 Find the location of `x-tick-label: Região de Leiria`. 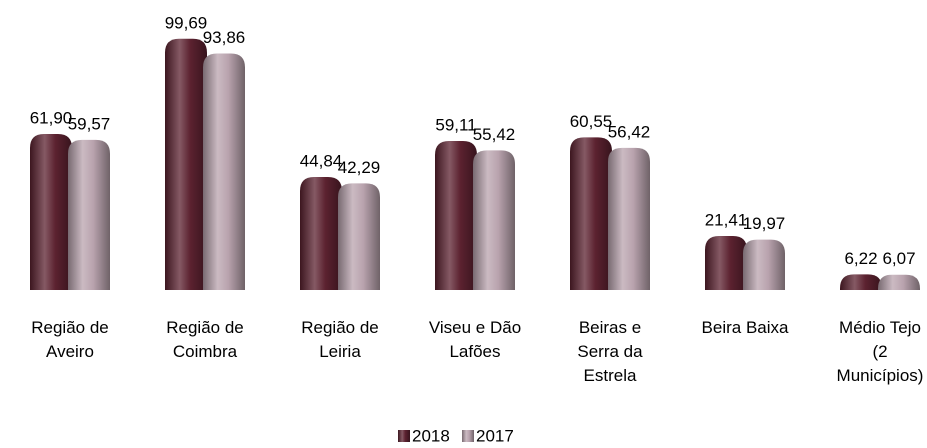

x-tick-label: Região de Leiria is located at coordinates (340, 339).